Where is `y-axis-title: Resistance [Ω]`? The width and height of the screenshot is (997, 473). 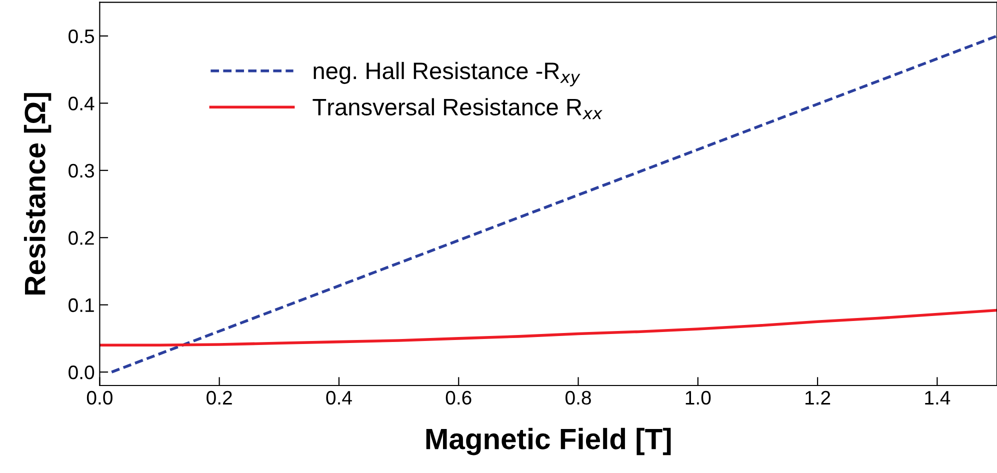 y-axis-title: Resistance [Ω] is located at coordinates (38, 193).